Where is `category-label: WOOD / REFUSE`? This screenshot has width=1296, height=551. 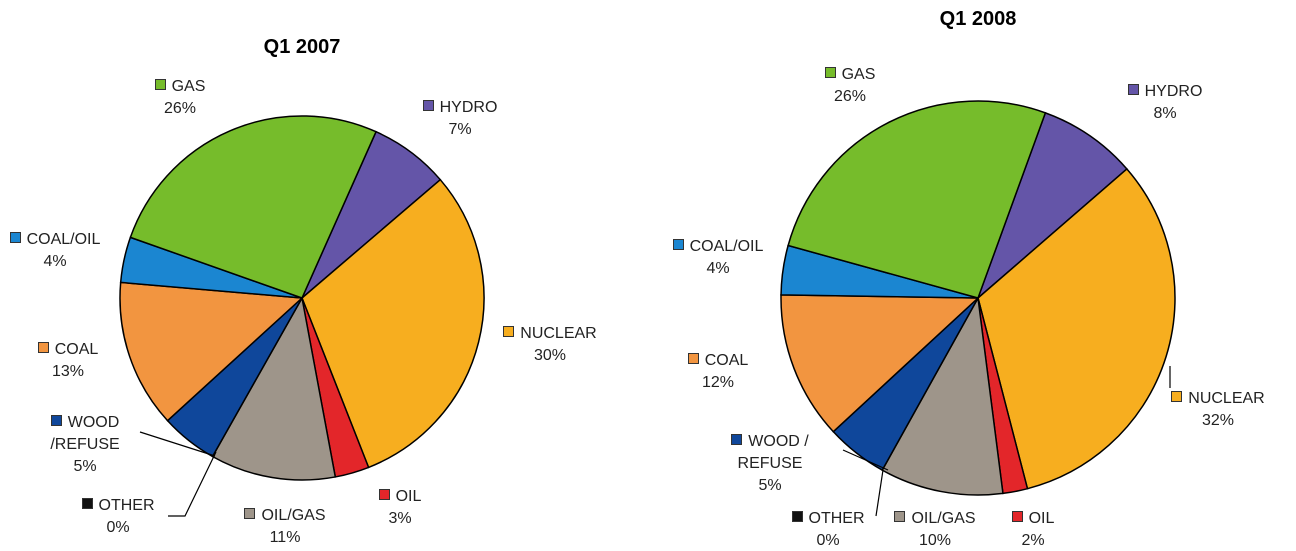
category-label: WOOD / REFUSE is located at coordinates (773, 452).